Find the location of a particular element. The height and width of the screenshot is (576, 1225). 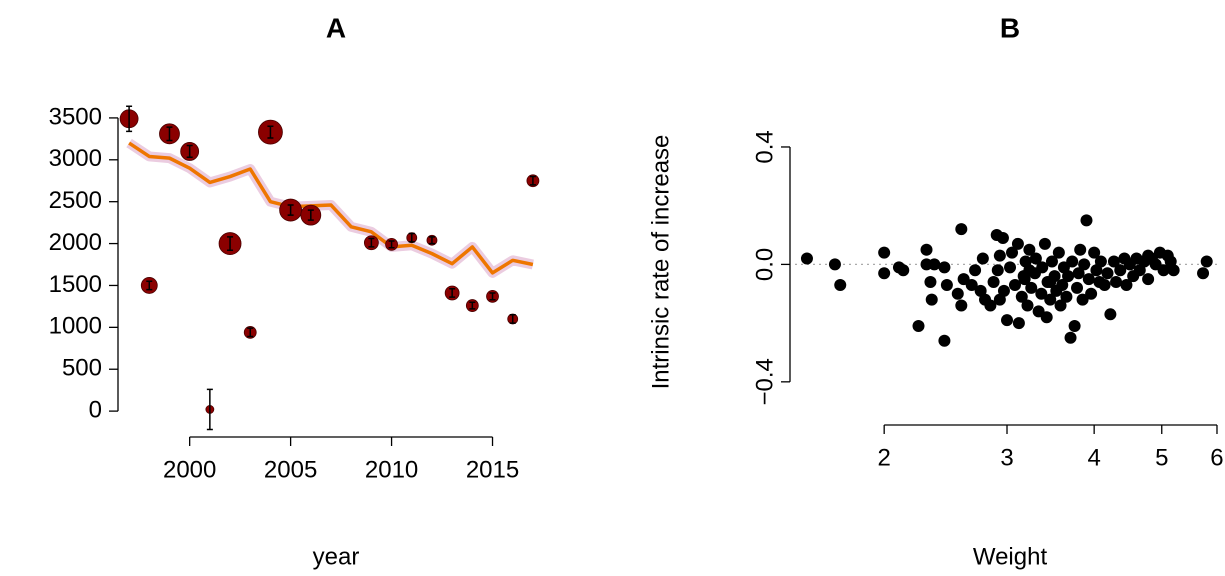

x-tick-label: 5 is located at coordinates (1161, 457).